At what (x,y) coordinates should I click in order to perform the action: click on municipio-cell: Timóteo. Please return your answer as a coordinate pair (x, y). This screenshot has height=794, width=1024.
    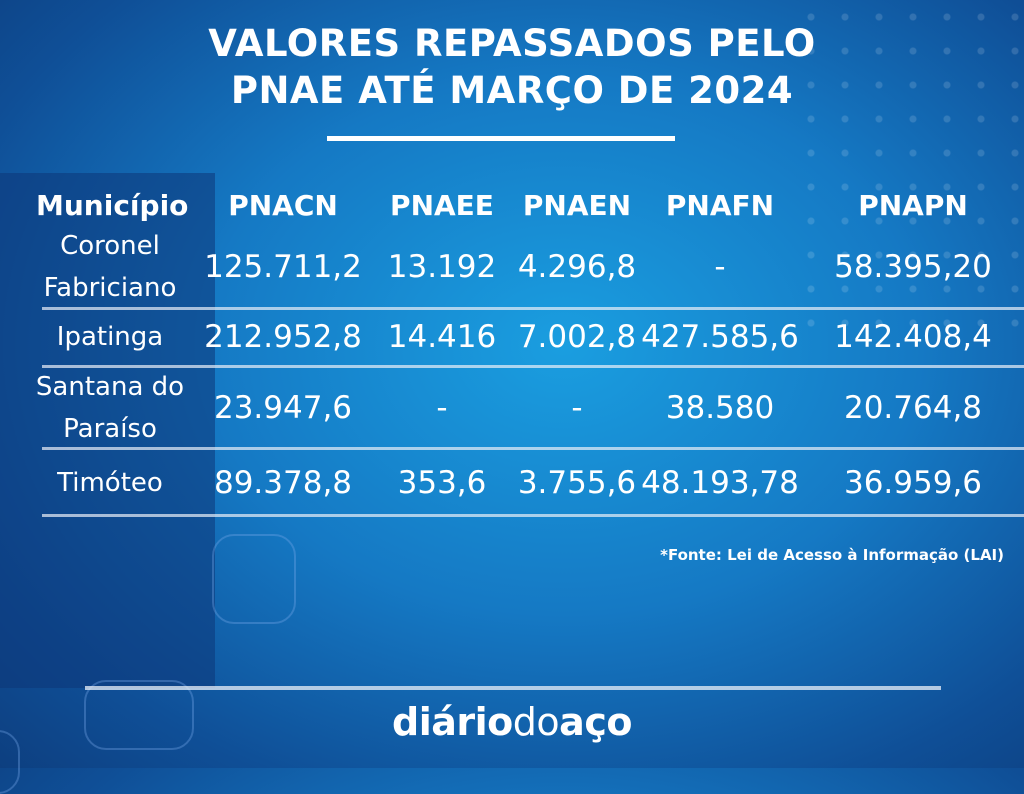
    Looking at the image, I should click on (110, 483).